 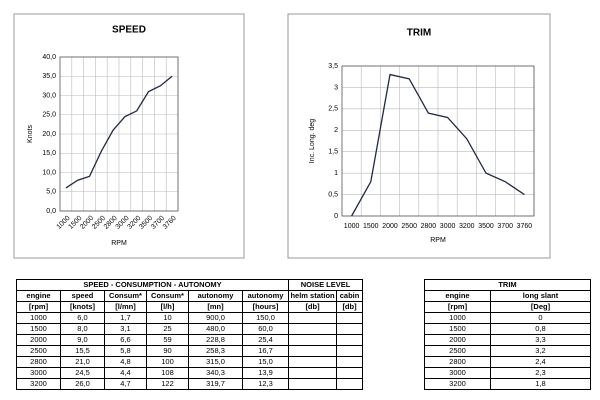 I want to click on table-row: engine long slant, so click(x=507, y=296).